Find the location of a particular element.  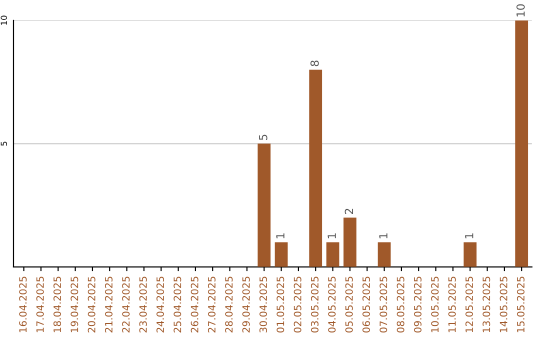

data-label: 10 is located at coordinates (520, 10).